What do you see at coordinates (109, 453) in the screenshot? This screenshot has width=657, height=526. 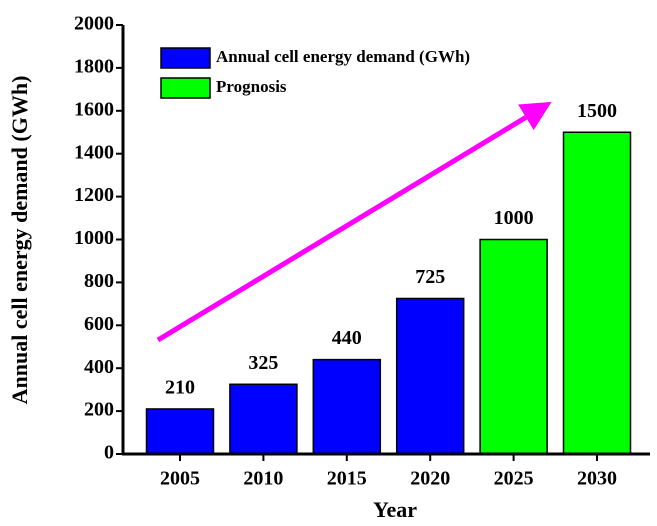 I see `y-tick-label: 0` at bounding box center [109, 453].